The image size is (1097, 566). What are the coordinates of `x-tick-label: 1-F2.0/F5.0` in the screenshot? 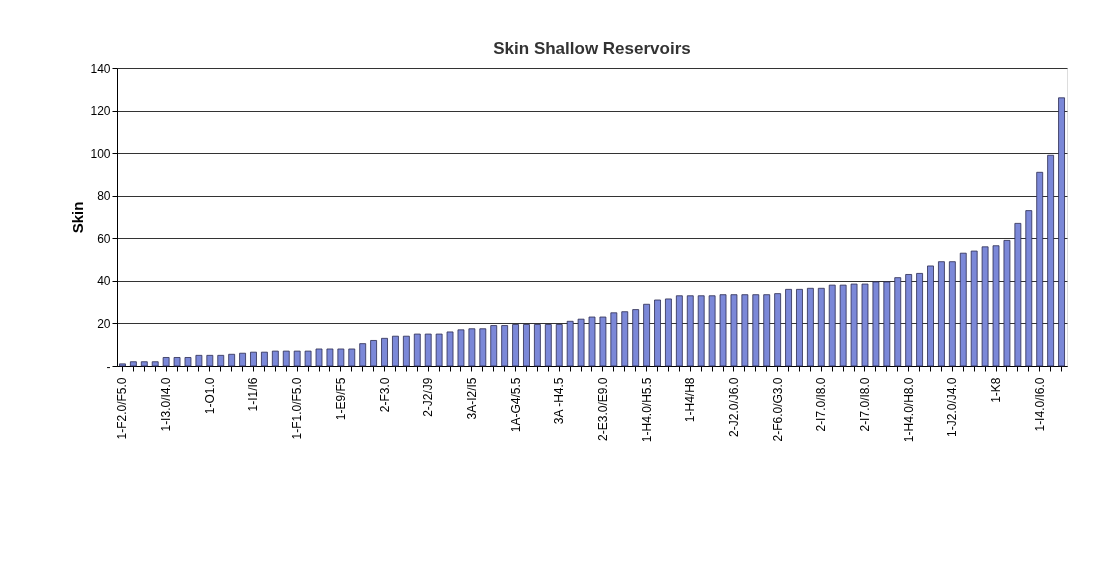 It's located at (122, 408).